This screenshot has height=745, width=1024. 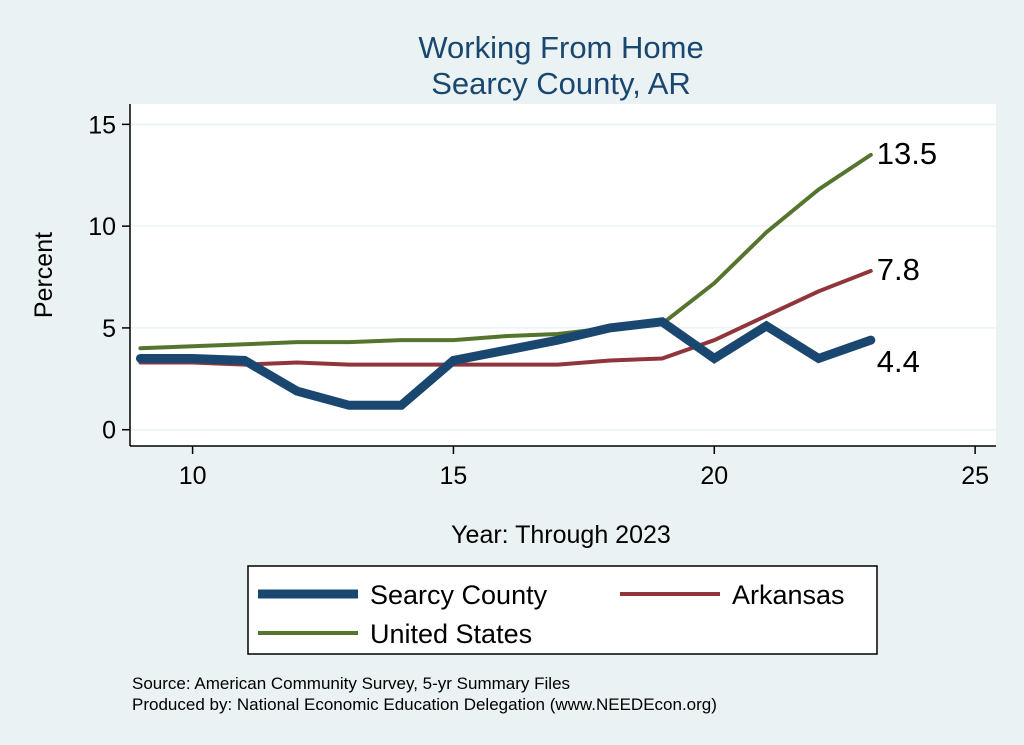 I want to click on legend-label-arkansas: Arkansas, so click(x=788, y=595).